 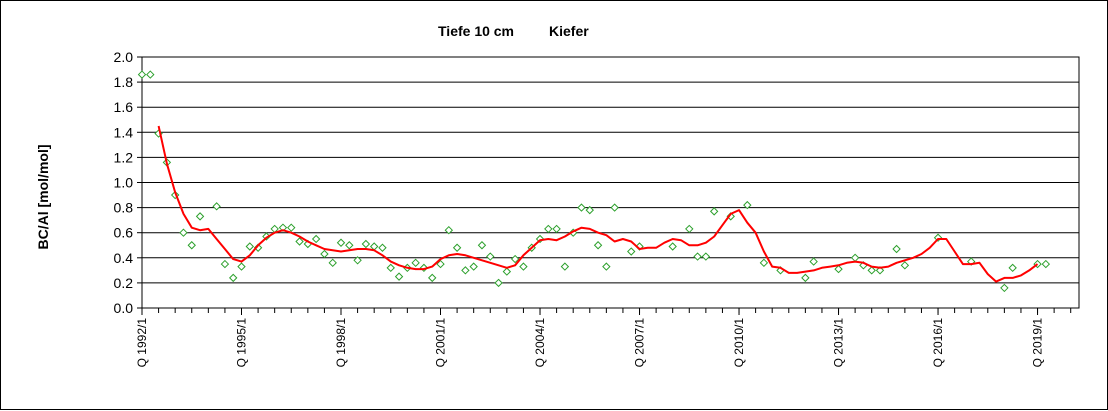 What do you see at coordinates (124, 82) in the screenshot?
I see `y-tick-label-9: 1.8` at bounding box center [124, 82].